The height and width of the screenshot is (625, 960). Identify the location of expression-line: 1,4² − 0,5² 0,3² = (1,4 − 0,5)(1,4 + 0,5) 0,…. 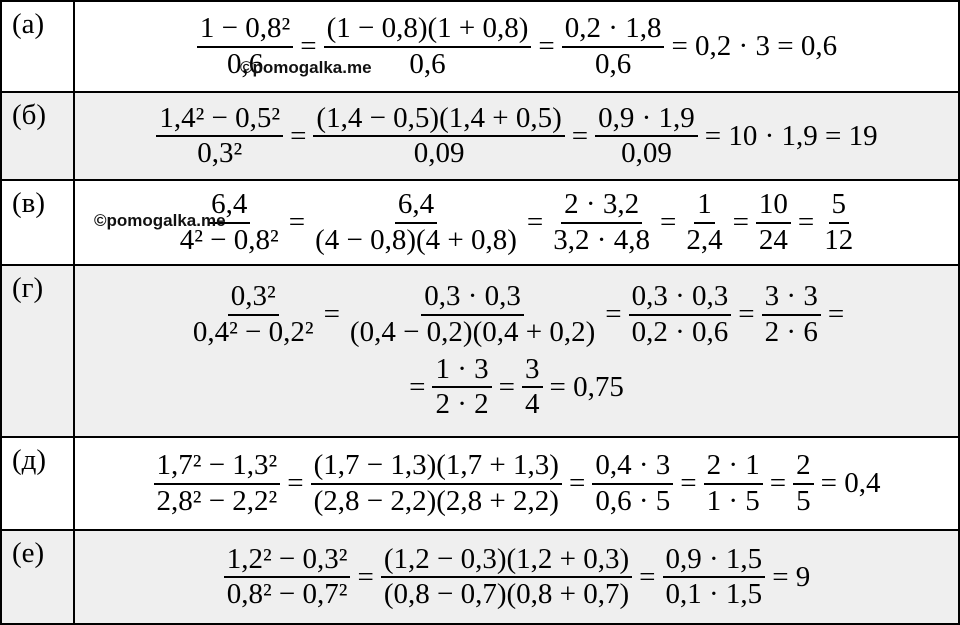
(516, 136).